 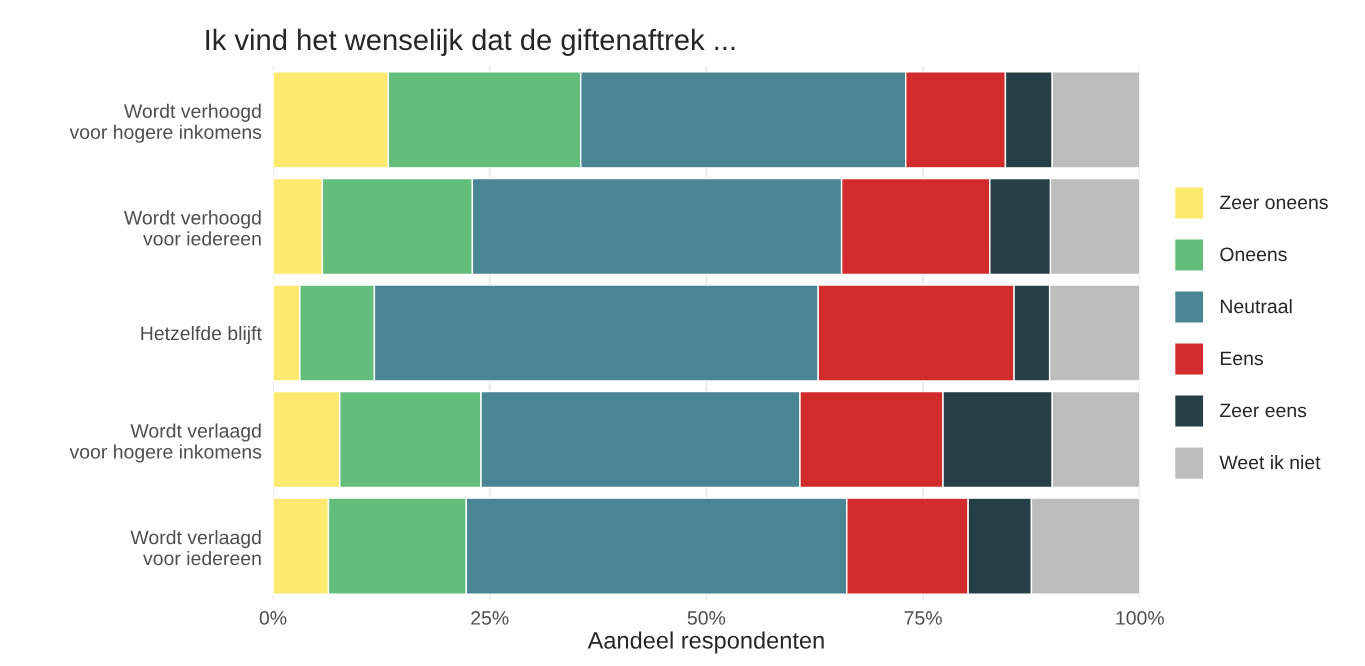 I want to click on legend-label: Neutraal, so click(x=1256, y=306).